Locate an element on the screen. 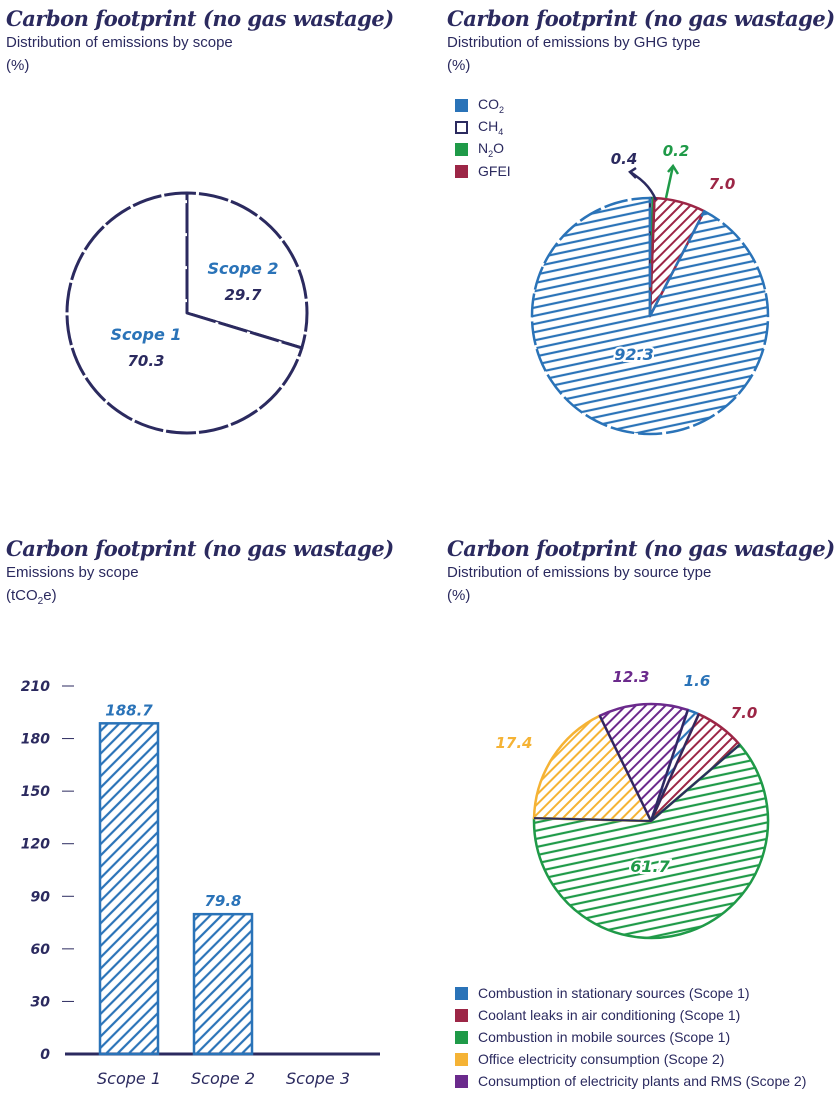 This screenshot has height=1099, width=839. legend-item: GFEI is located at coordinates (483, 171).